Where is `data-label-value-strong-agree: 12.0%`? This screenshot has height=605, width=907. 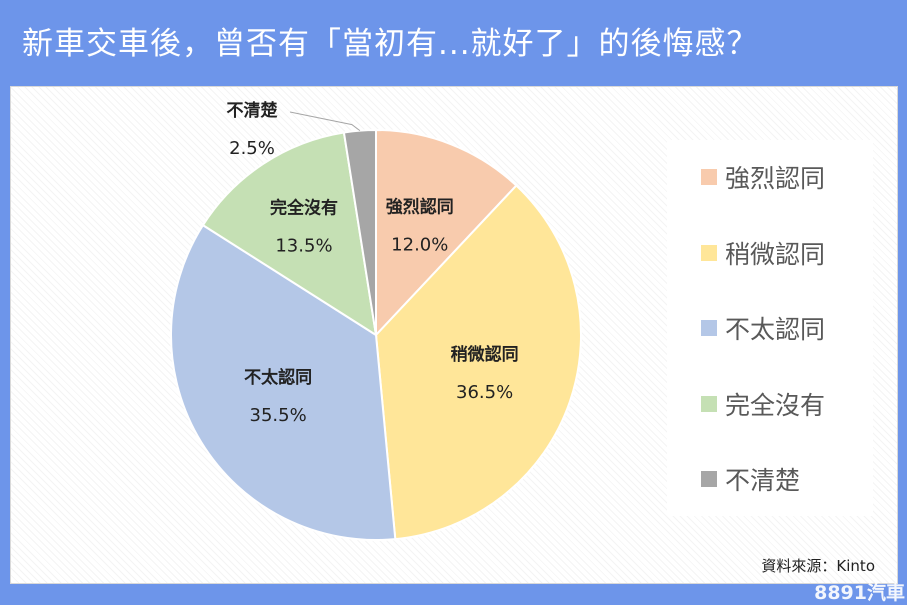
data-label-value-strong-agree: 12.0% is located at coordinates (419, 244).